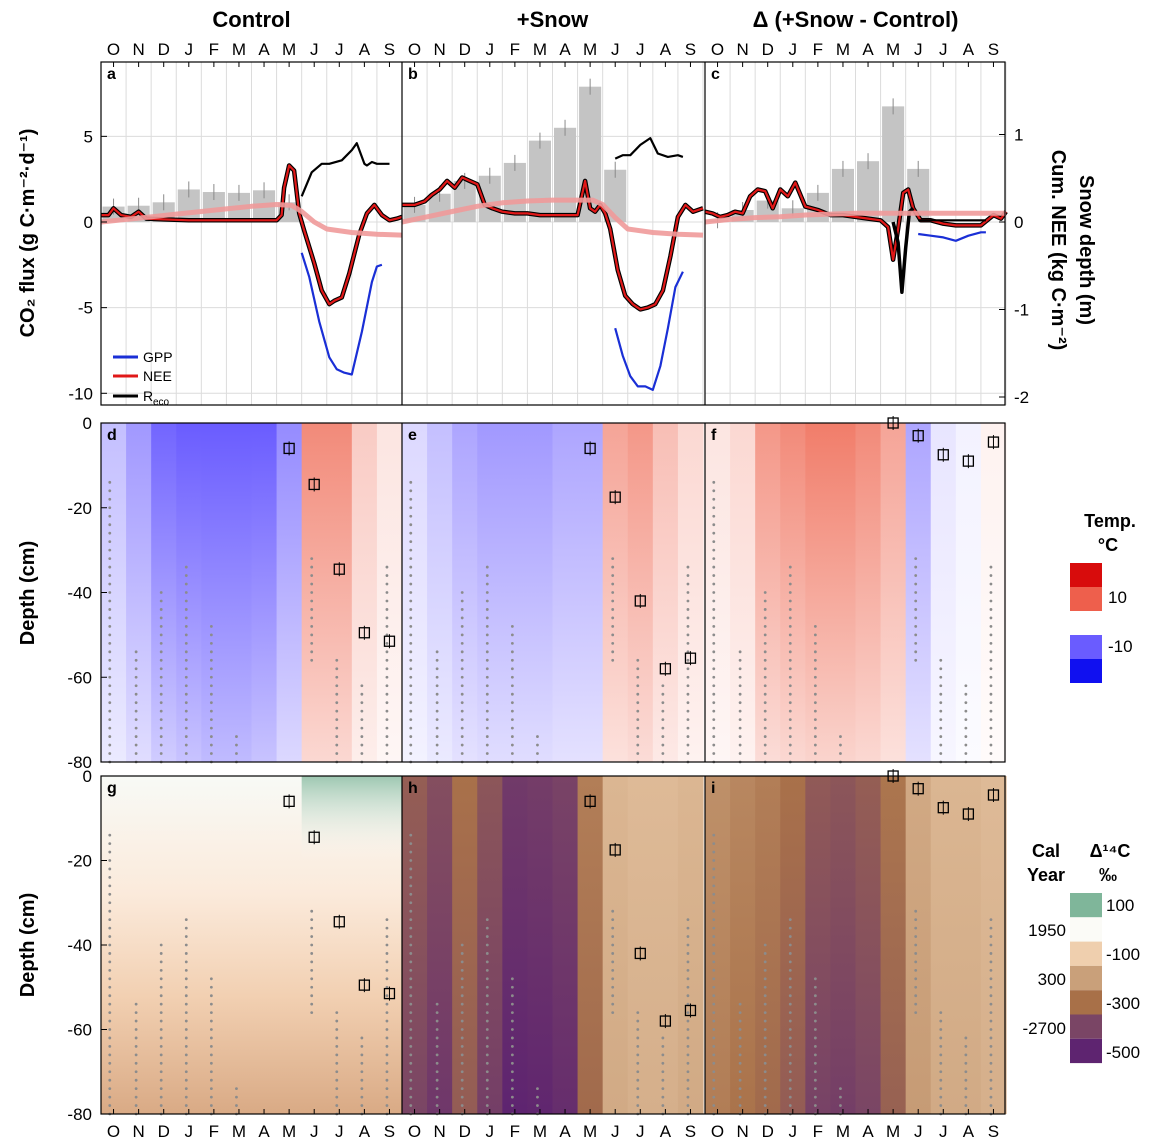  I want to click on month-label-bottom: A, so click(365, 1131).